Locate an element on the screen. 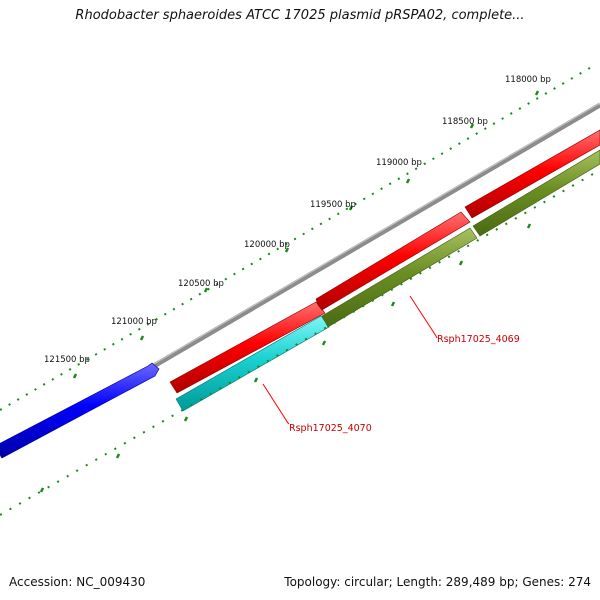  ruler-label: 118500 bp is located at coordinates (465, 122).